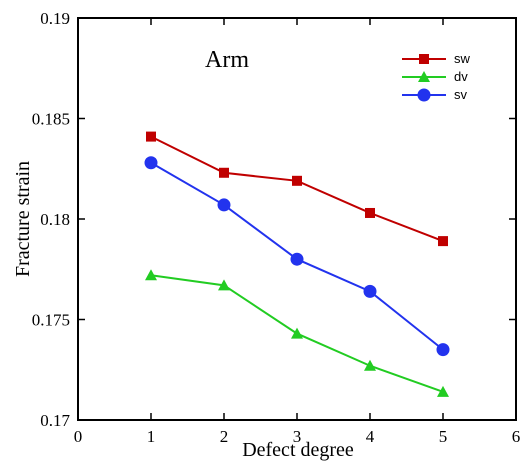 The height and width of the screenshot is (464, 523). What do you see at coordinates (23, 219) in the screenshot?
I see `y-axis-title: Fracture strain` at bounding box center [23, 219].